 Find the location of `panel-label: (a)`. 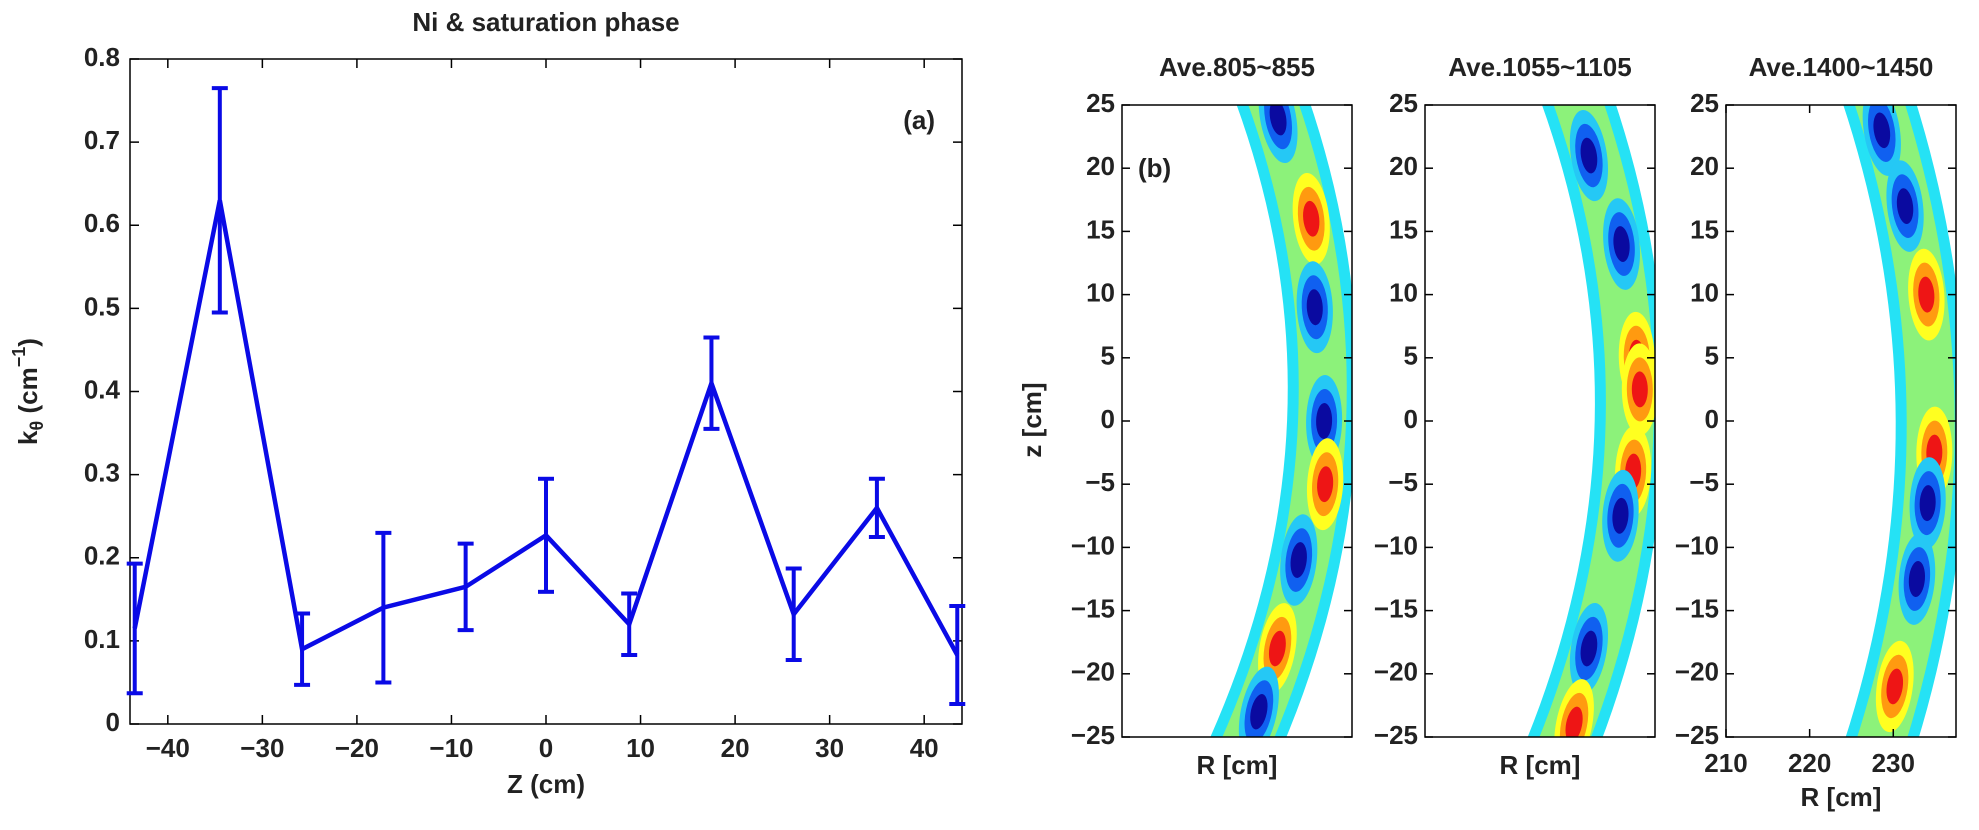

panel-label: (a) is located at coordinates (919, 120).